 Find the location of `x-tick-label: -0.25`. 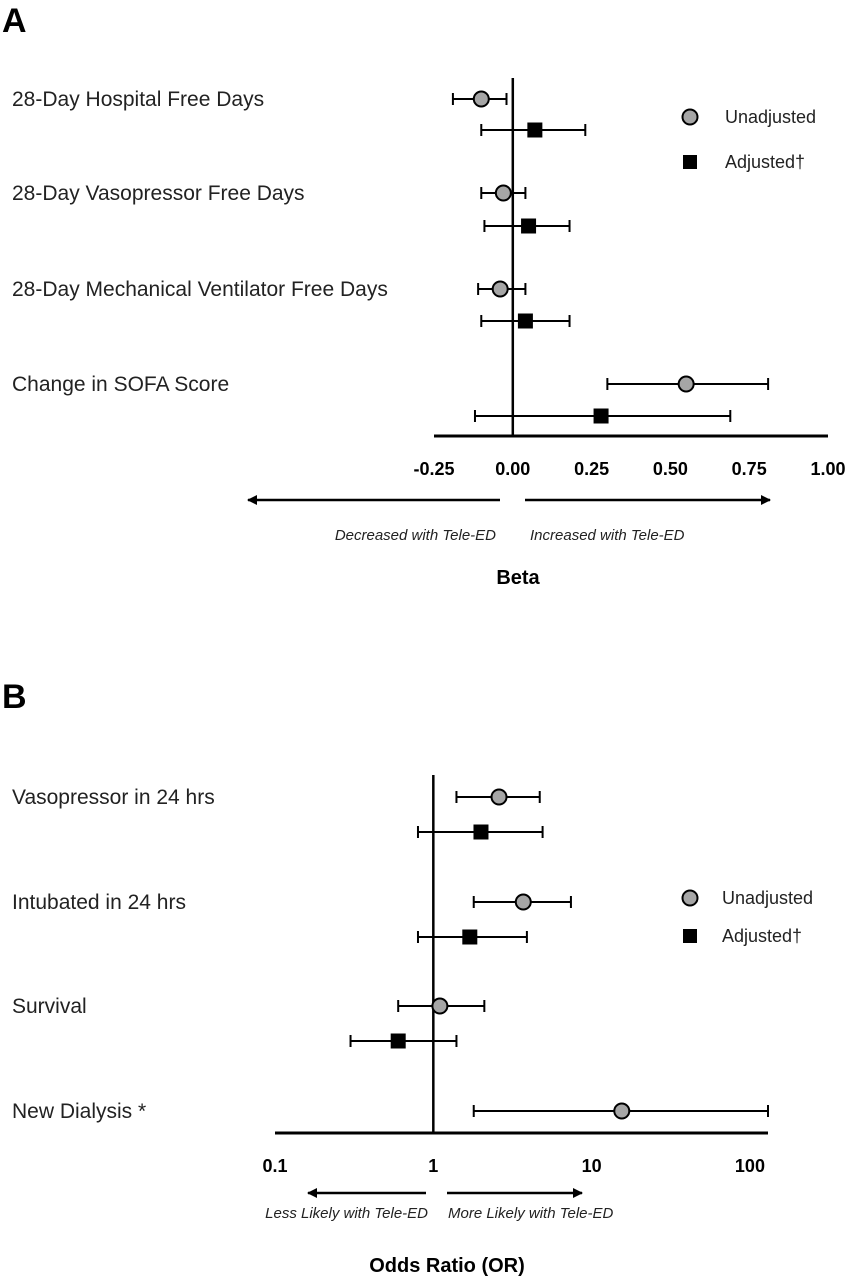

x-tick-label: -0.25 is located at coordinates (433, 469).